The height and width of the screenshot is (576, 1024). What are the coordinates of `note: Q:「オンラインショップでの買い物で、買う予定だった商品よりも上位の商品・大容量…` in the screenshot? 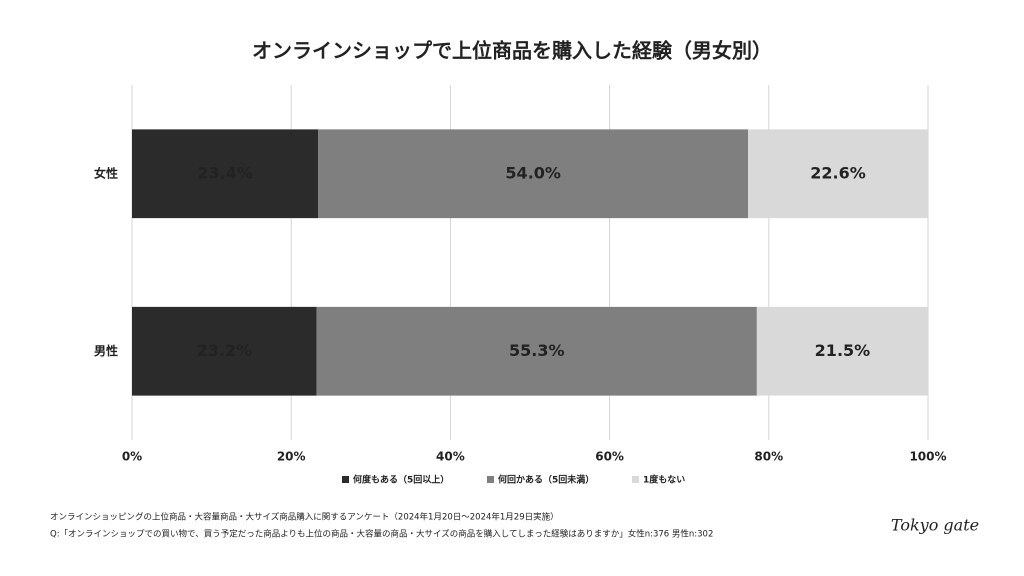 It's located at (381, 534).